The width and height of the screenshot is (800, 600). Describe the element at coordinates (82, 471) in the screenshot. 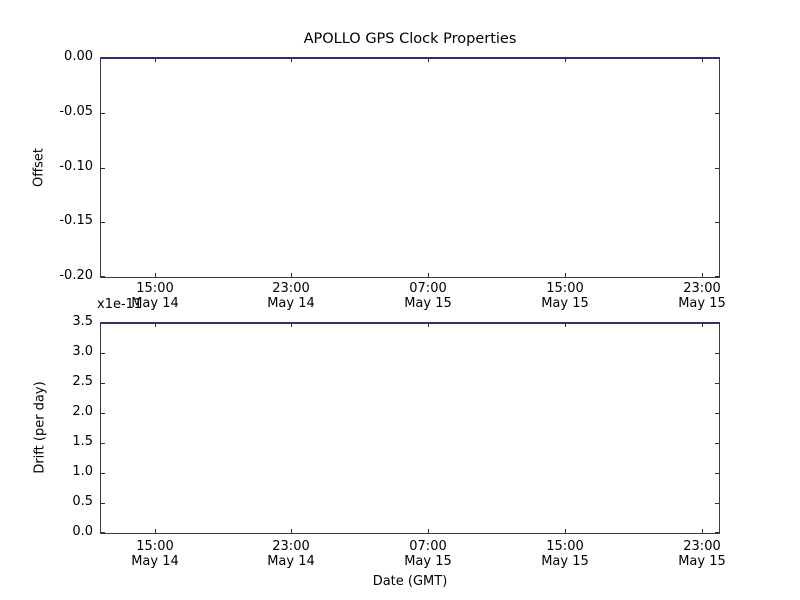

I see `y-tick-label: 1.0` at that location.